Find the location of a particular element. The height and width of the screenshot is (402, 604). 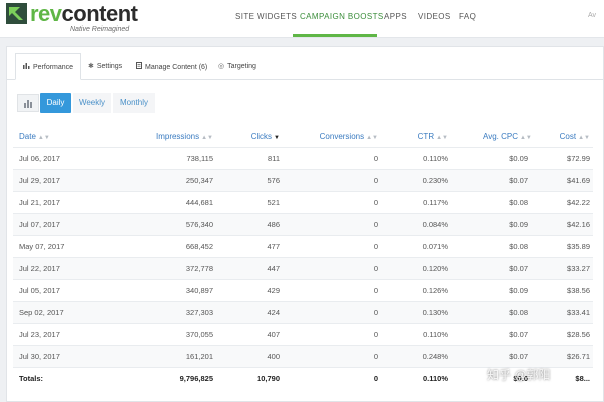

nav-faq: FAQ is located at coordinates (468, 16).